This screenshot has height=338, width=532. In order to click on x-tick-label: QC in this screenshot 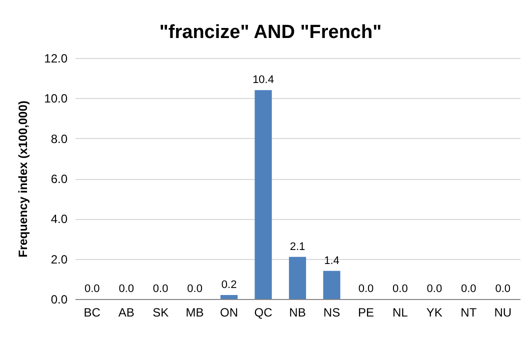, I will do `click(263, 313)`.